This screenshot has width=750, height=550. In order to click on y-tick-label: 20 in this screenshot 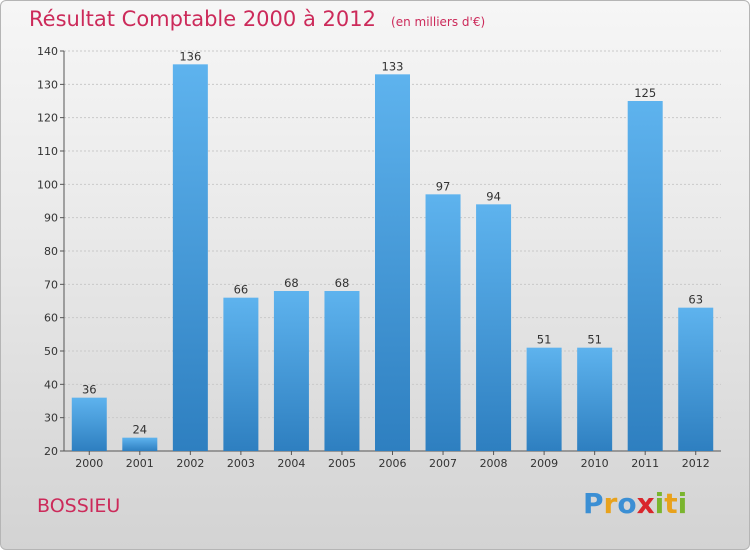, I will do `click(51, 451)`.